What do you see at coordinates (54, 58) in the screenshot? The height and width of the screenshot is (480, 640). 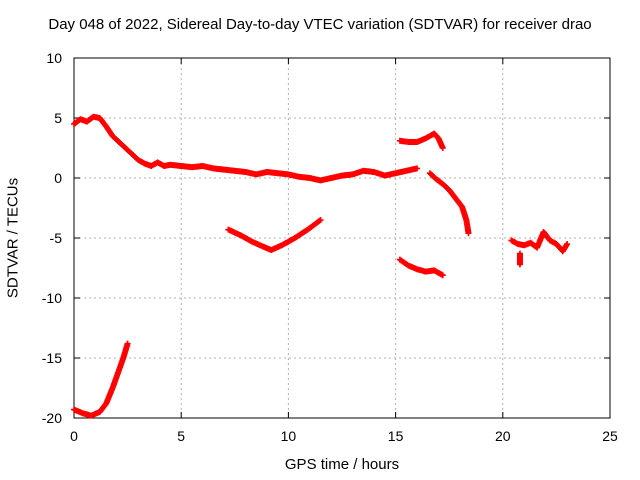 I see `y-tick-label: 10` at bounding box center [54, 58].